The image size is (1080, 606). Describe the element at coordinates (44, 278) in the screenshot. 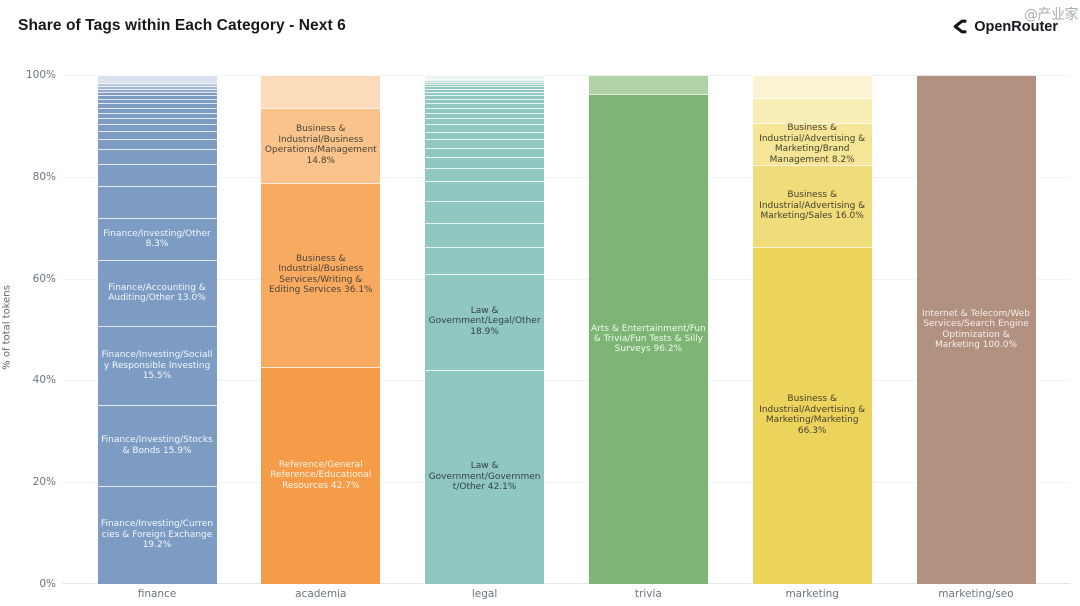

I see `y-tick-60%: 60%` at that location.